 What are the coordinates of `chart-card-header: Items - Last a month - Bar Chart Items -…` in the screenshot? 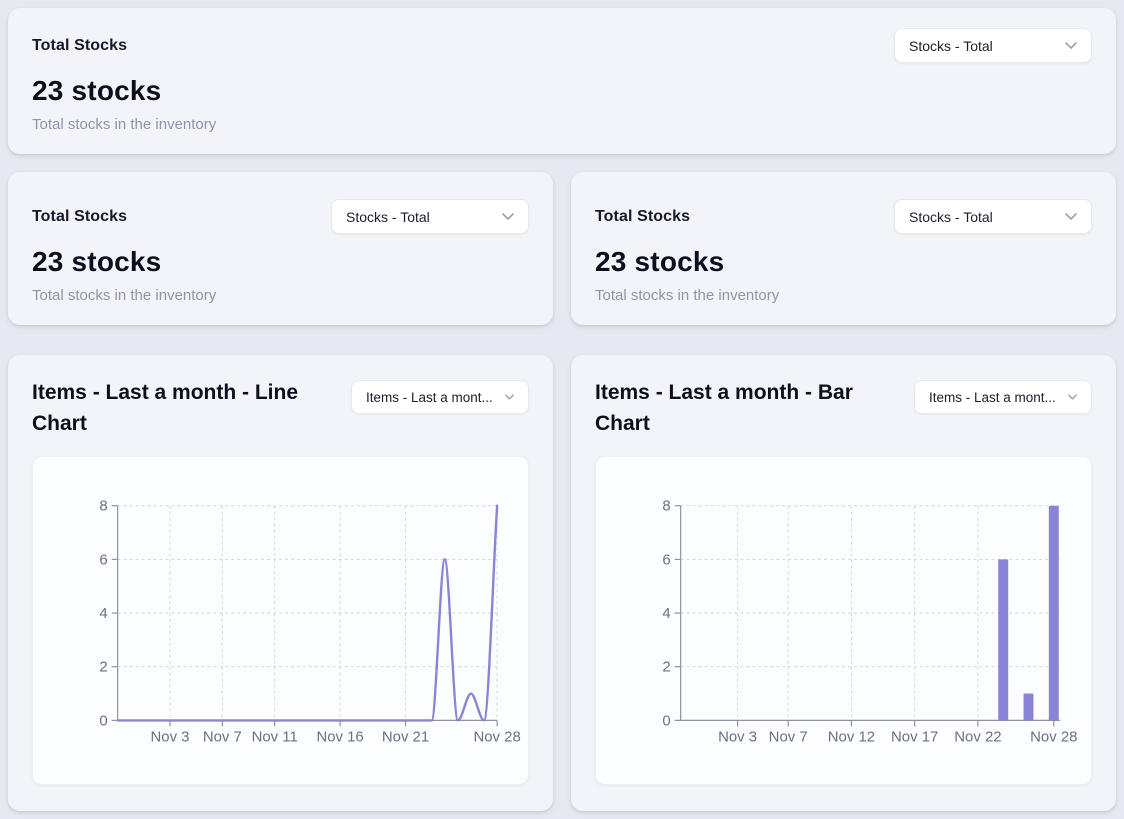 It's located at (843, 408).